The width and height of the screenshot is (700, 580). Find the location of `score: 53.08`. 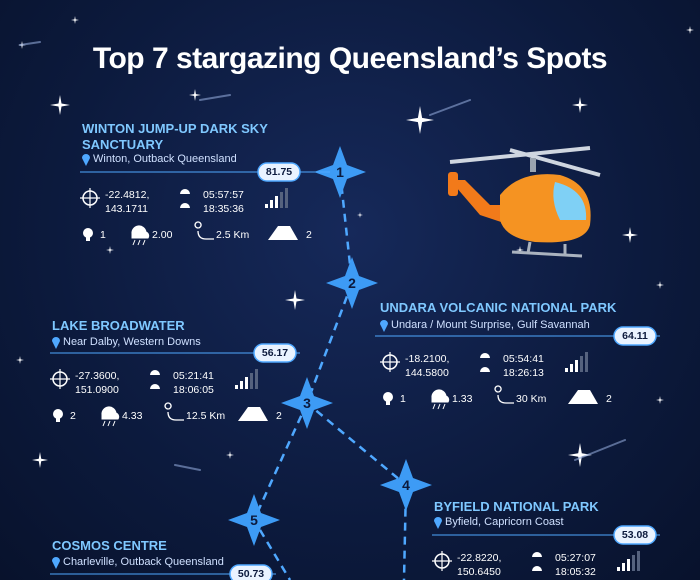

score: 53.08 is located at coordinates (635, 535).